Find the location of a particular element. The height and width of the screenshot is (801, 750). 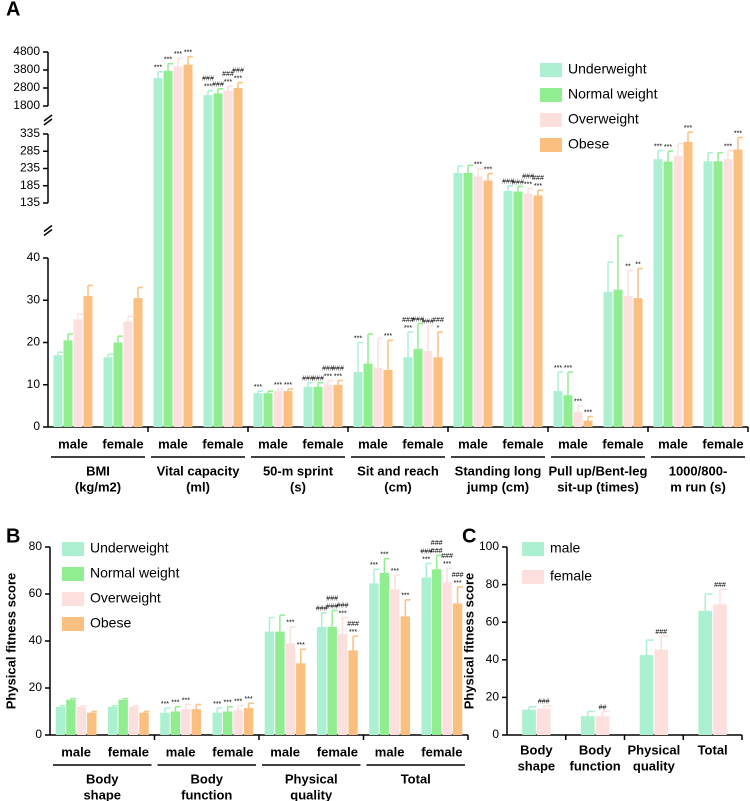

panel-label: C is located at coordinates (469, 536).